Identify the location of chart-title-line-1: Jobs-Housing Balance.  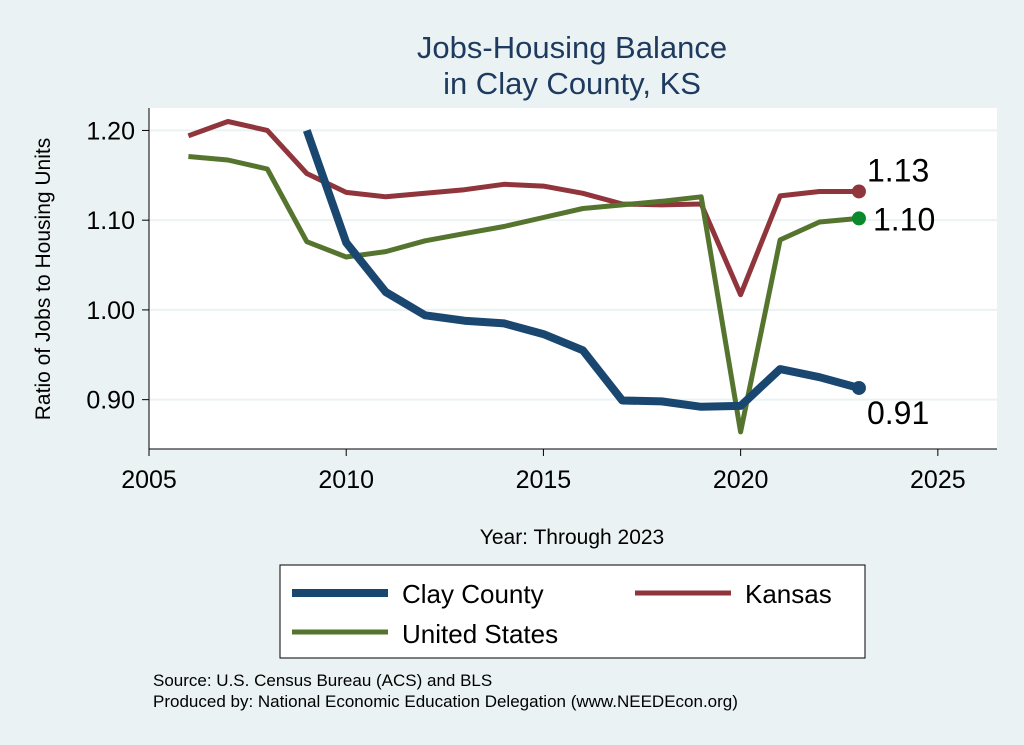
(572, 47).